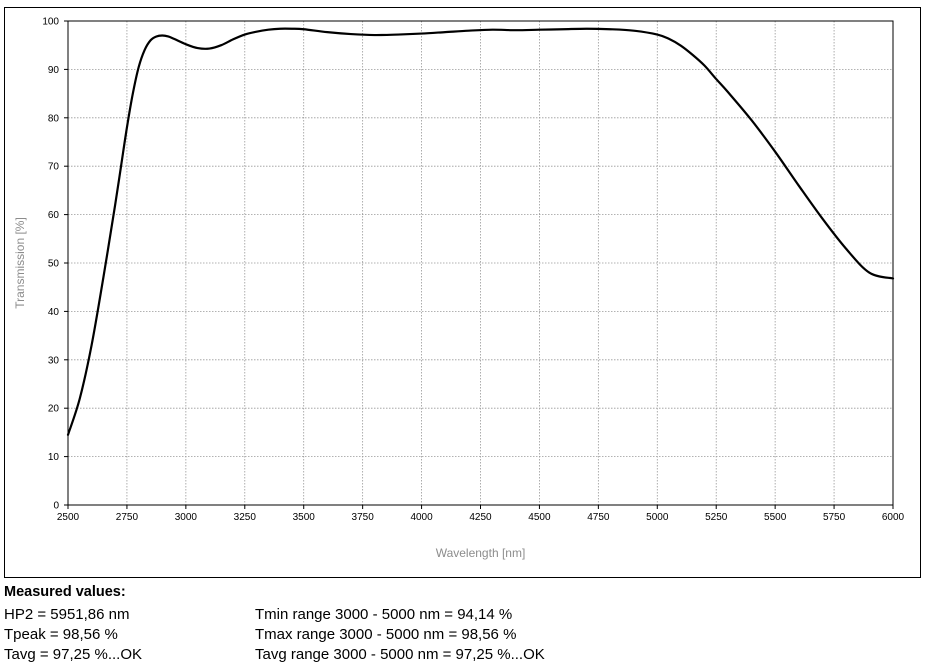 This screenshot has height=669, width=926. I want to click on y-tick-label: 90, so click(54, 70).